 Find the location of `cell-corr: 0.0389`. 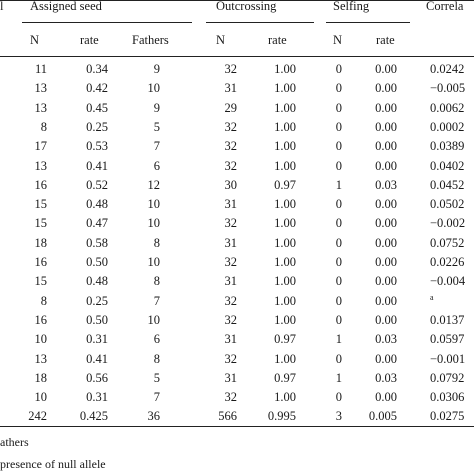

cell-corr: 0.0389 is located at coordinates (447, 146).